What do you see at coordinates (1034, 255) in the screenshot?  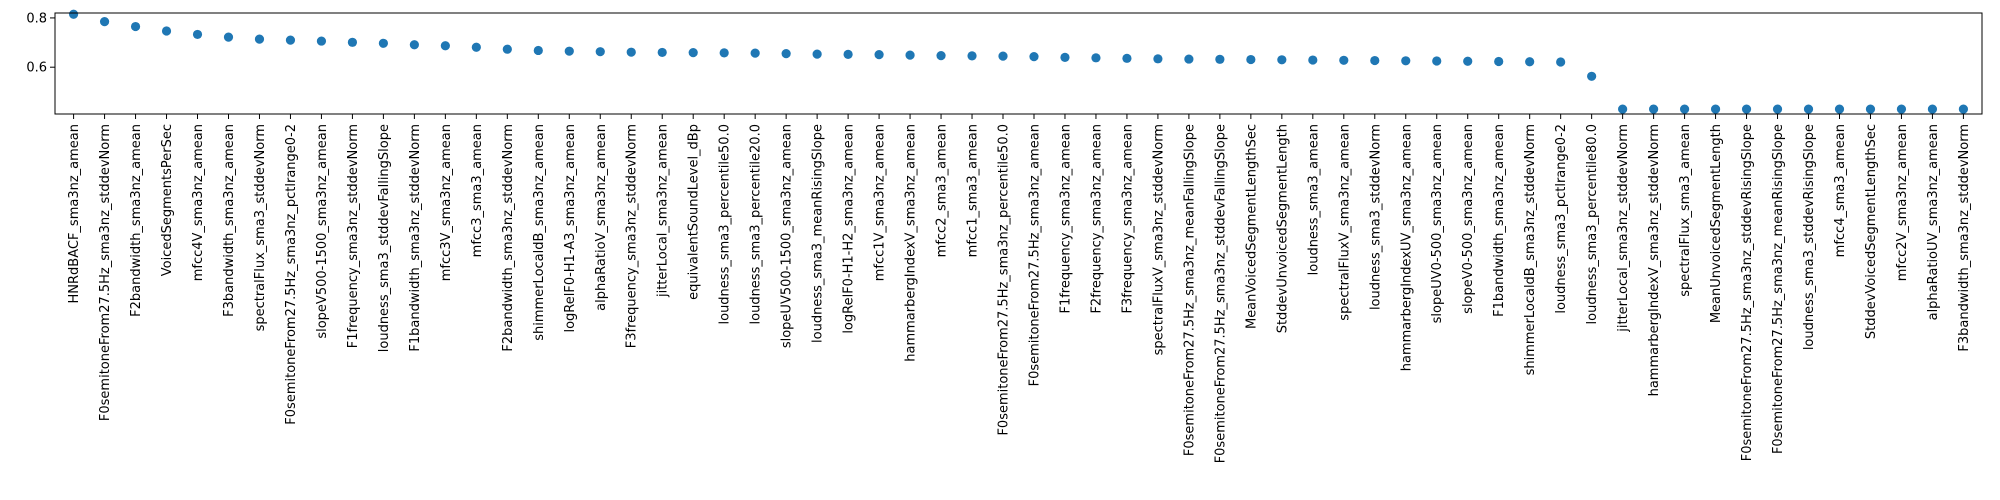 I see `x-tick-label: F0semitoneFrom27.5Hz_sma3nz_amean` at bounding box center [1034, 255].